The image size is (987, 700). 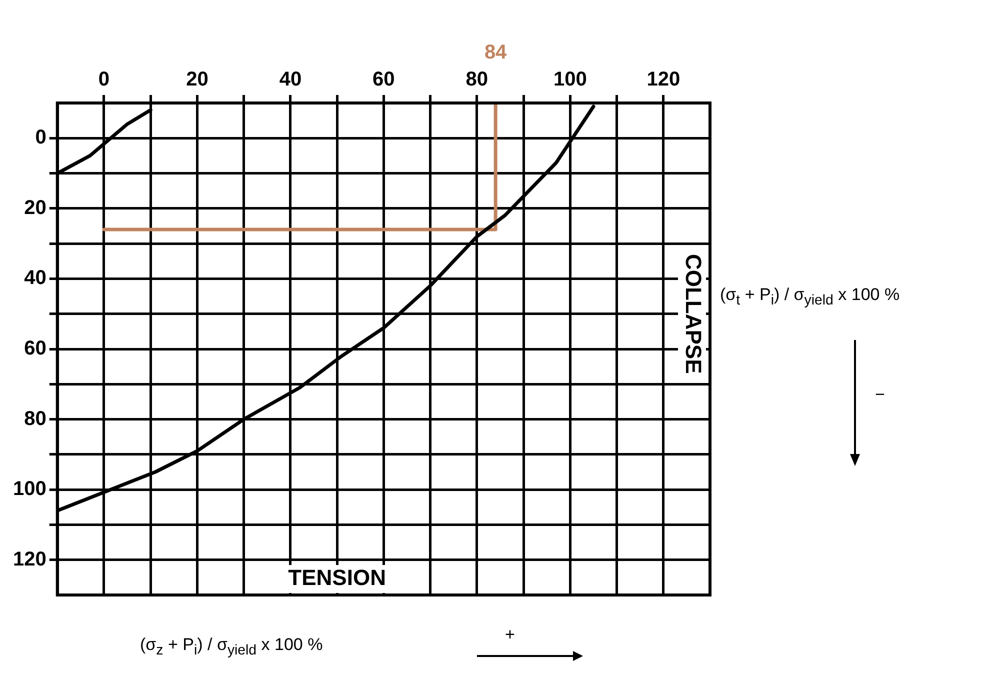 I want to click on x-tick-label: 0, so click(x=104, y=79).